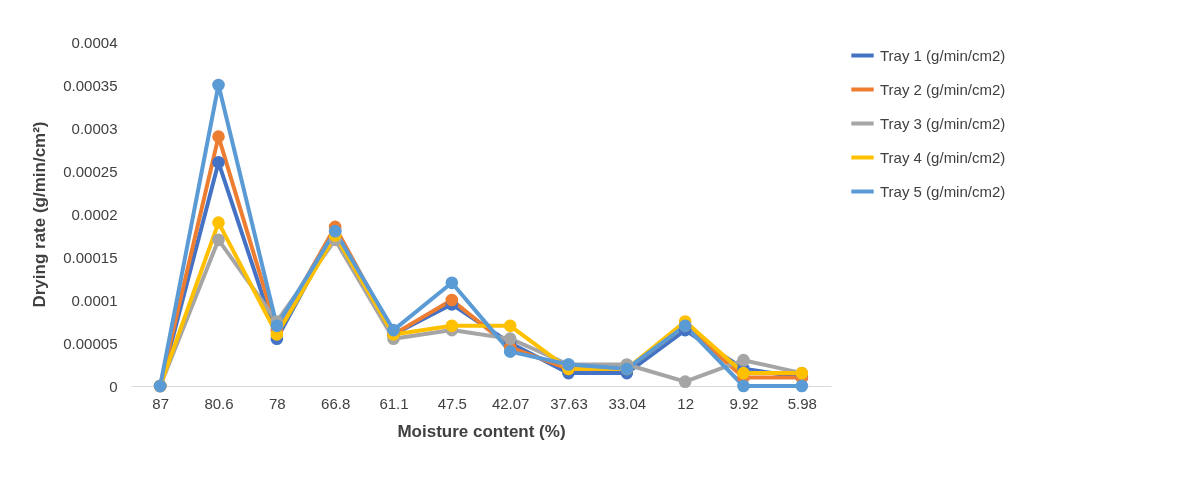 This screenshot has width=1203, height=497. What do you see at coordinates (744, 403) in the screenshot?
I see `x-tick-label: 9.92` at bounding box center [744, 403].